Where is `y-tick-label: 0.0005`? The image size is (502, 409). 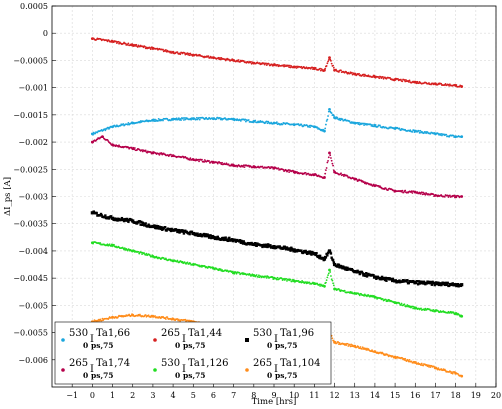
y-tick-label: 0.0005 is located at coordinates (34, 6).